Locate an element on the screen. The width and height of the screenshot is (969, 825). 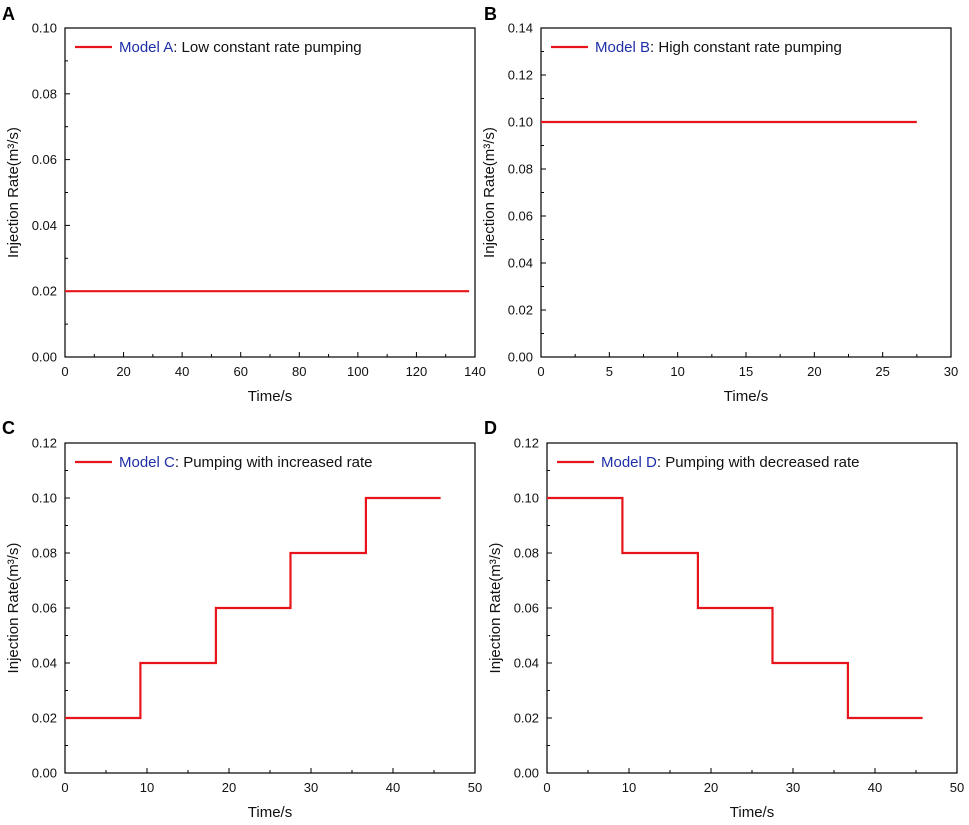
legend: Model C: Pumping with increased rate is located at coordinates (223, 462).